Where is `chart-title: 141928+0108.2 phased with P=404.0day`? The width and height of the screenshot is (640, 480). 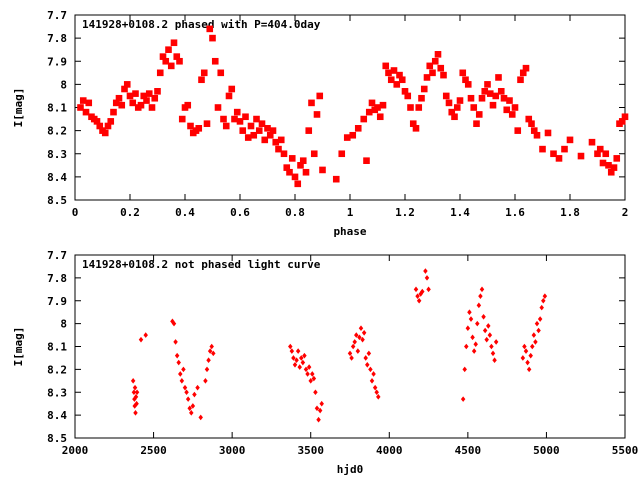
chart-title: 141928+0108.2 phased with P=404.0day is located at coordinates (201, 24).